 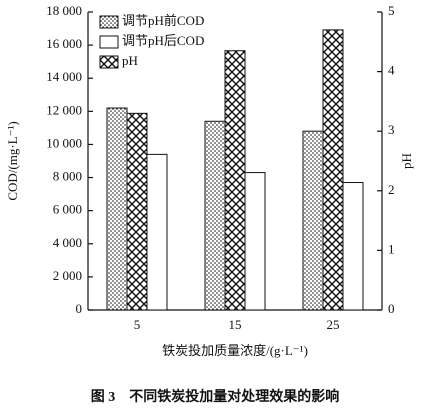 I want to click on y-axis-label: COD/(mg·L⁻¹), so click(x=12, y=160).